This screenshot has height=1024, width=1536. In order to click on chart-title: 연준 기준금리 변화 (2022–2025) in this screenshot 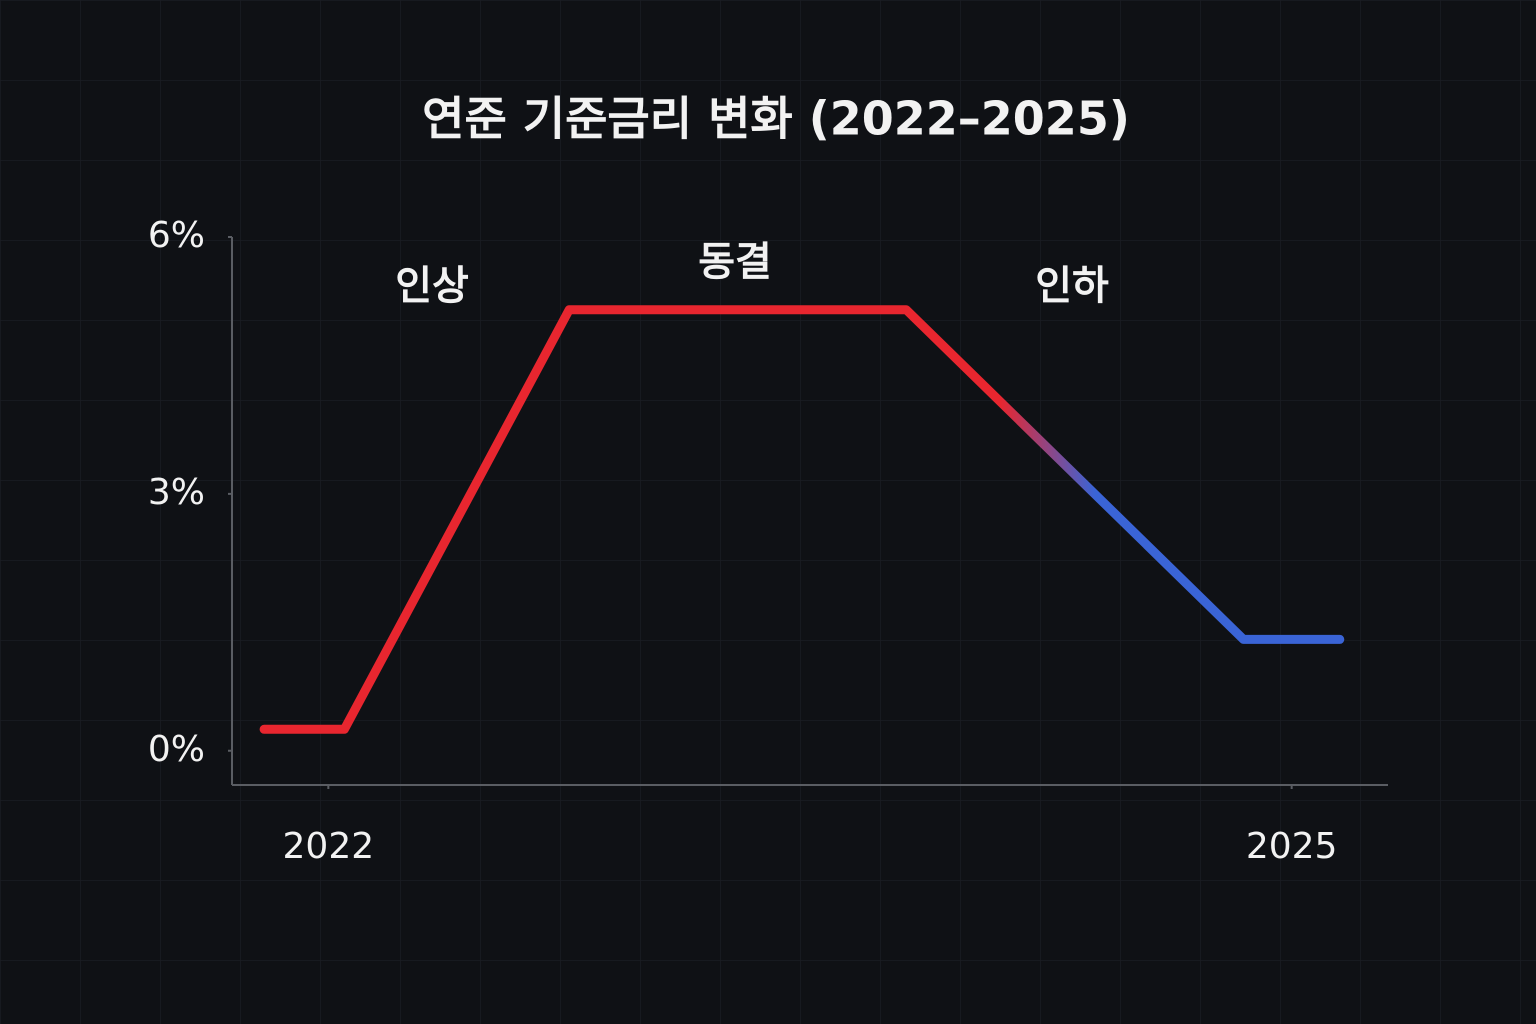, I will do `click(776, 119)`.